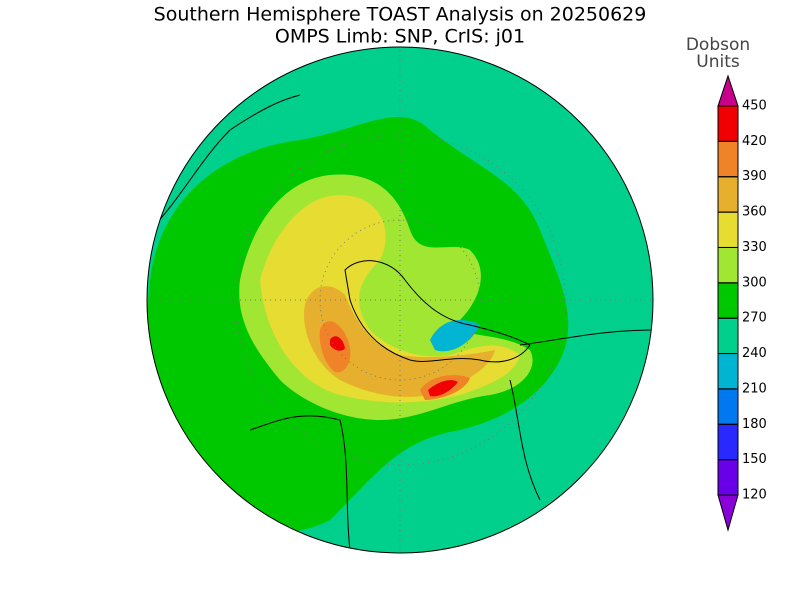 Image resolution: width=800 pixels, height=600 pixels. Describe the element at coordinates (437, 311) in the screenshot. I see `antarctica-coast` at that location.